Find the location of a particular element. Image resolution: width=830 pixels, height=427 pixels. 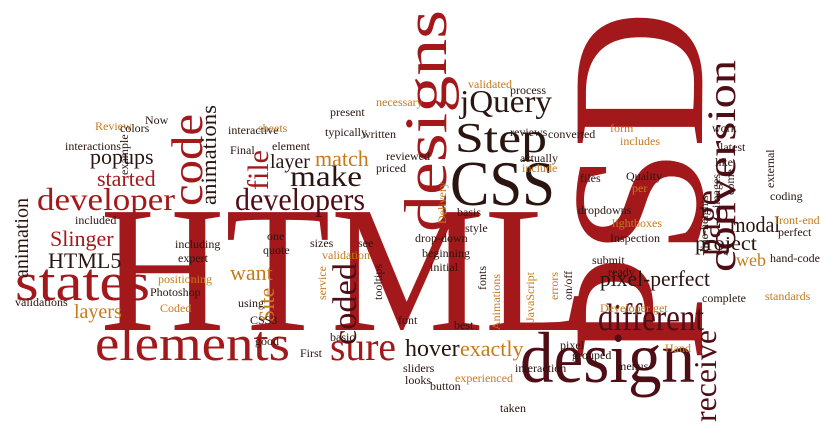

word: match is located at coordinates (342, 158).